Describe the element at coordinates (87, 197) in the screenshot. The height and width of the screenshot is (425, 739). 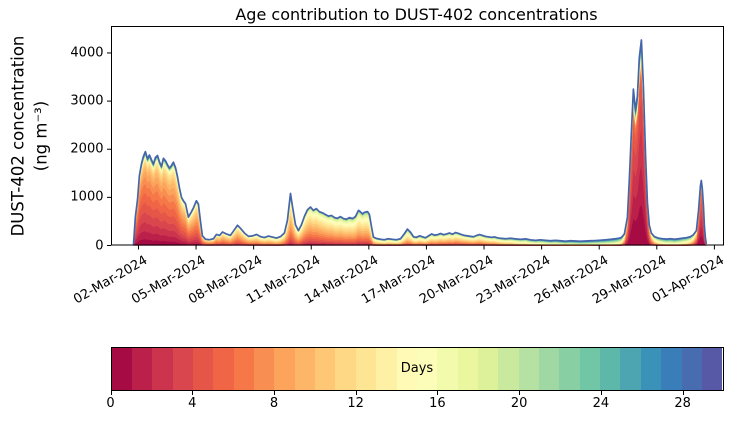
I see `y-tick-label: 1000` at that location.